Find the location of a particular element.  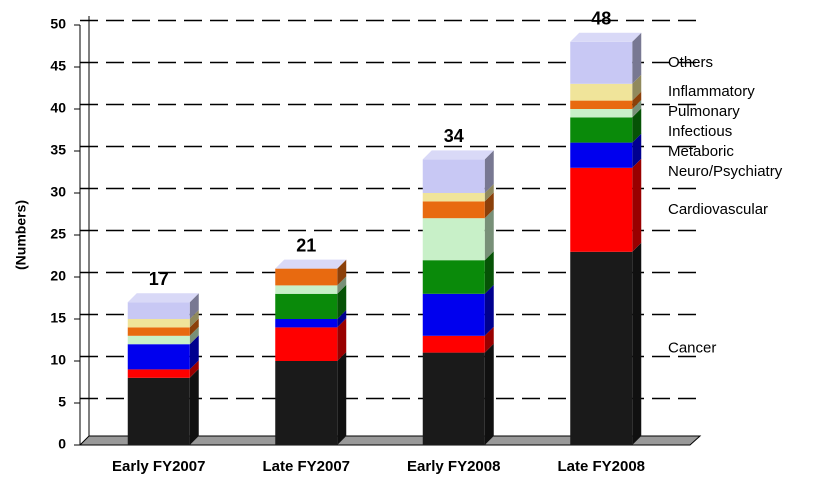

legend-label: Inflammatory is located at coordinates (711, 91).